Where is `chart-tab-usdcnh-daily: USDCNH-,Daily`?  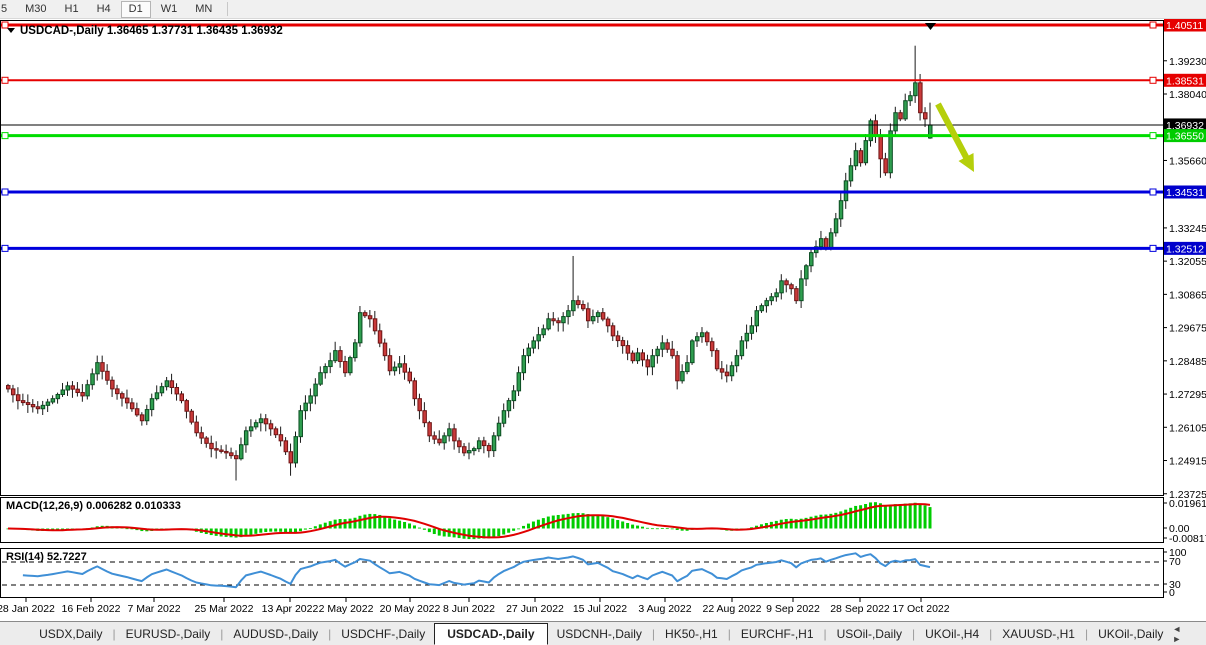
chart-tab-usdcnh-daily: USDCNH-,Daily is located at coordinates (599, 634).